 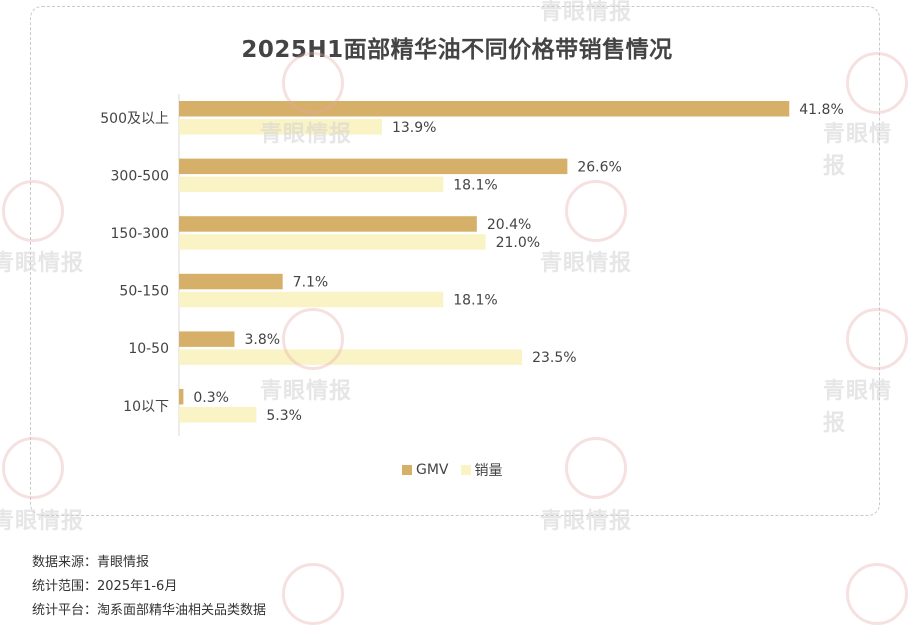 I want to click on bar-value-label: 7.1%, so click(x=311, y=283).